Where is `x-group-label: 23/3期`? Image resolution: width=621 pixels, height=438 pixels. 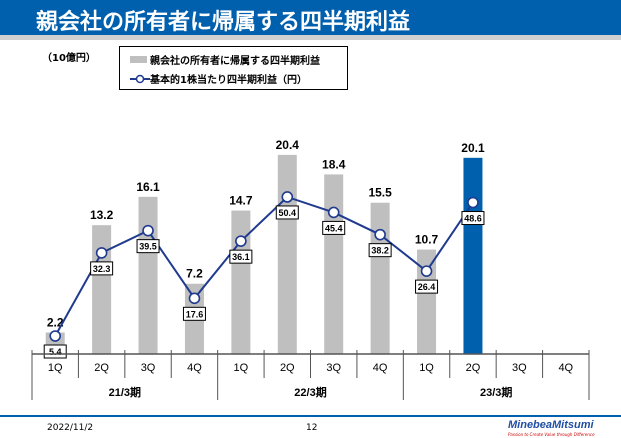 x-group-label: 23/3期 is located at coordinates (496, 392).